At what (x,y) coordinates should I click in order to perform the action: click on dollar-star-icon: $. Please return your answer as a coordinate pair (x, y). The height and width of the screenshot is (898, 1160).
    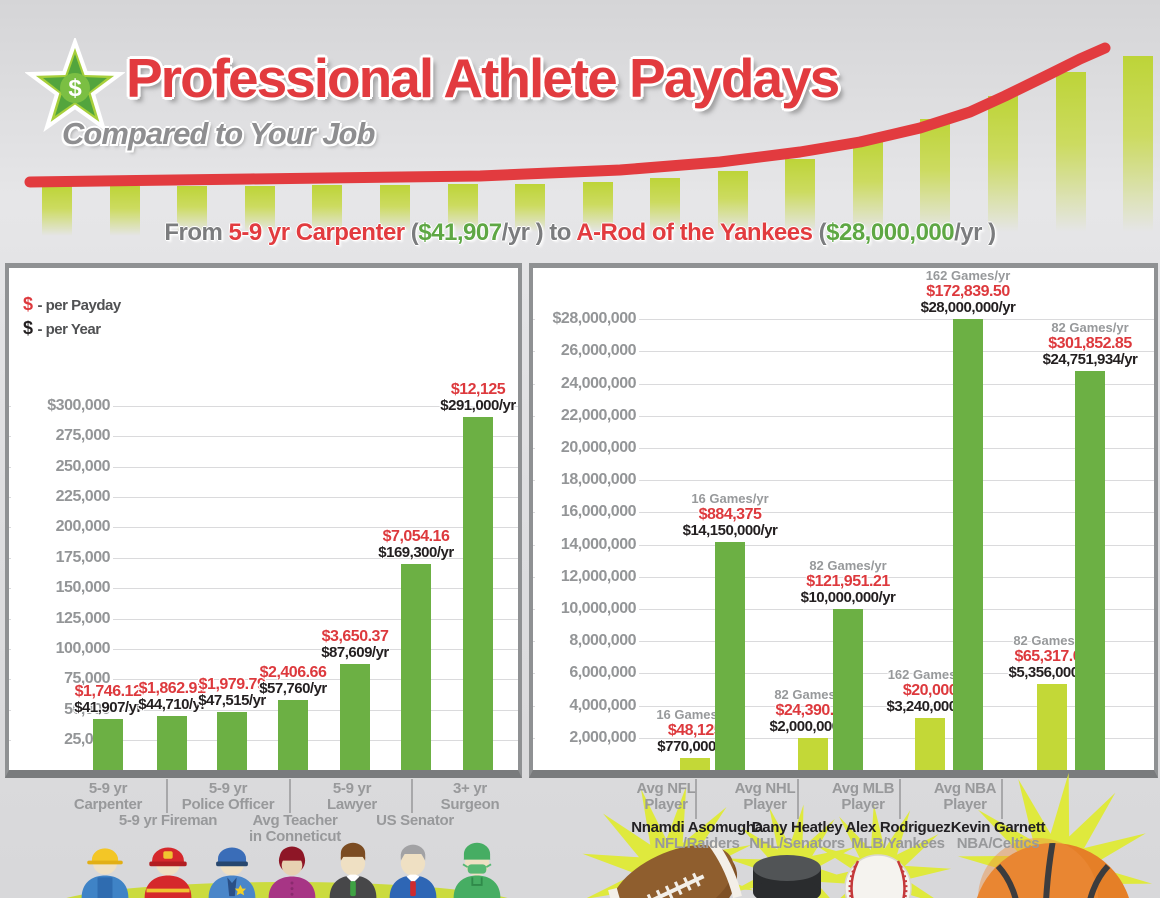
    Looking at the image, I should click on (75, 85).